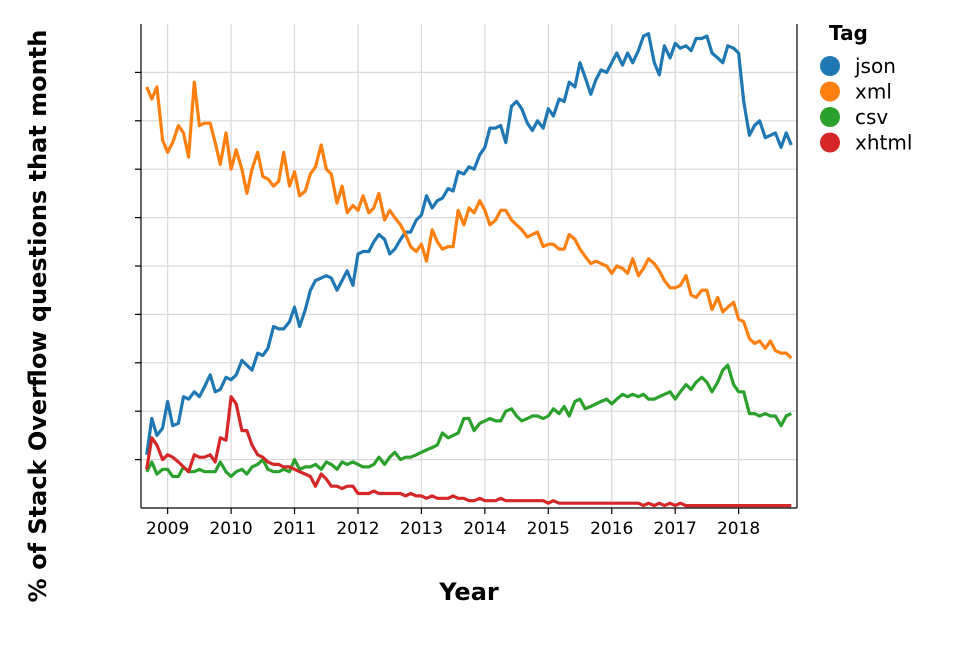 The image size is (954, 657). Describe the element at coordinates (484, 529) in the screenshot. I see `x-tick-label: 2014` at that location.